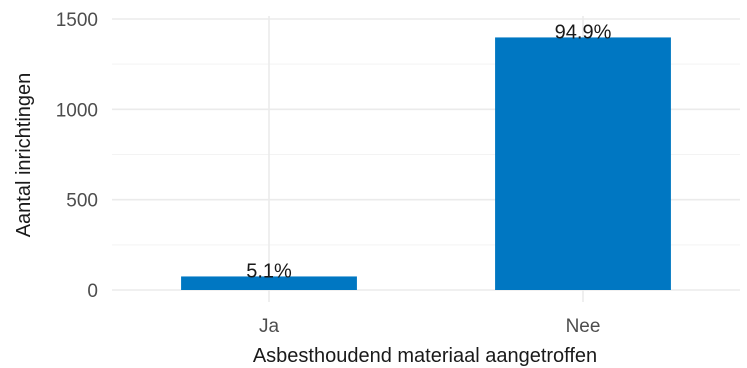 The height and width of the screenshot is (368, 747). Describe the element at coordinates (77, 156) in the screenshot. I see `y-axis-ticks: 0 500 1000 1500` at that location.